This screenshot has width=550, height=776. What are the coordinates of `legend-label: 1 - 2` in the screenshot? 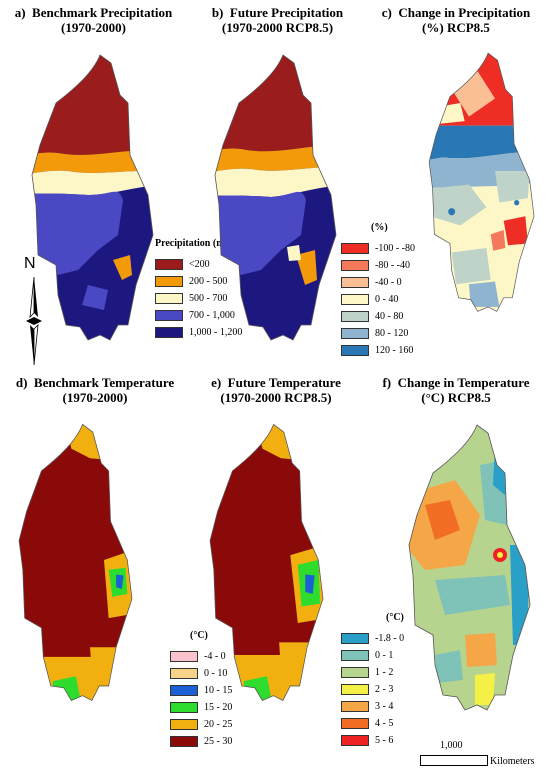 It's located at (384, 672).